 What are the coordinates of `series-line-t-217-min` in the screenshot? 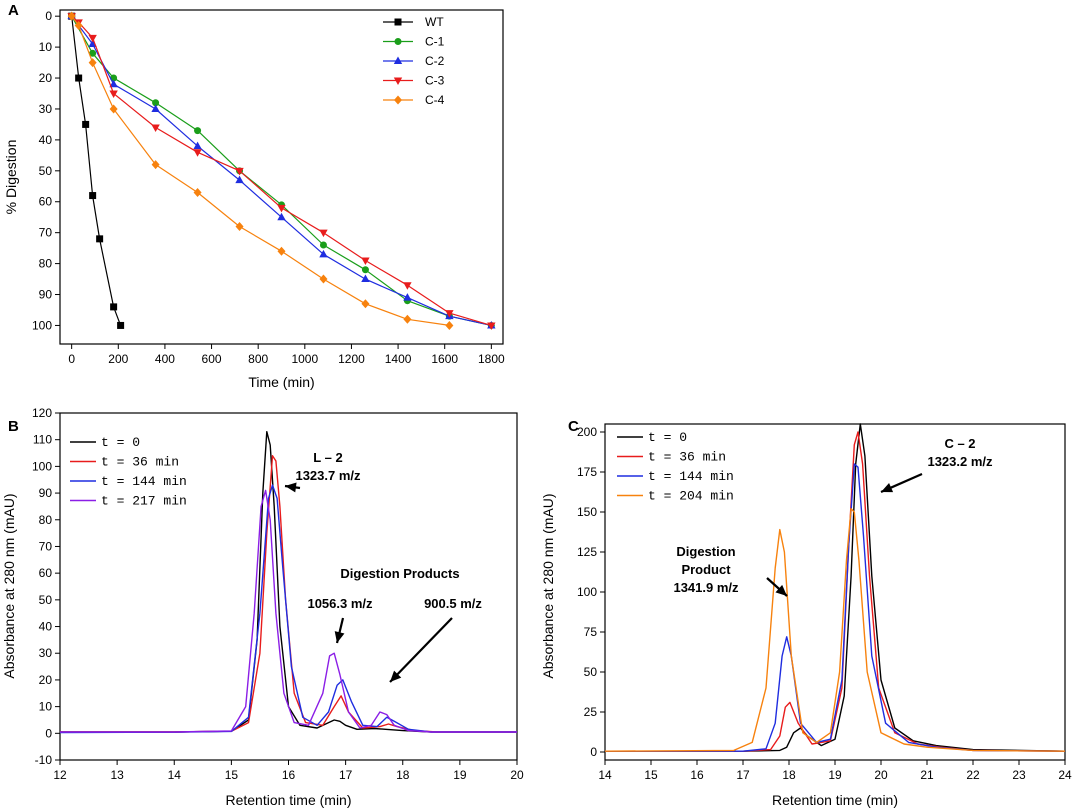 It's located at (288, 611).